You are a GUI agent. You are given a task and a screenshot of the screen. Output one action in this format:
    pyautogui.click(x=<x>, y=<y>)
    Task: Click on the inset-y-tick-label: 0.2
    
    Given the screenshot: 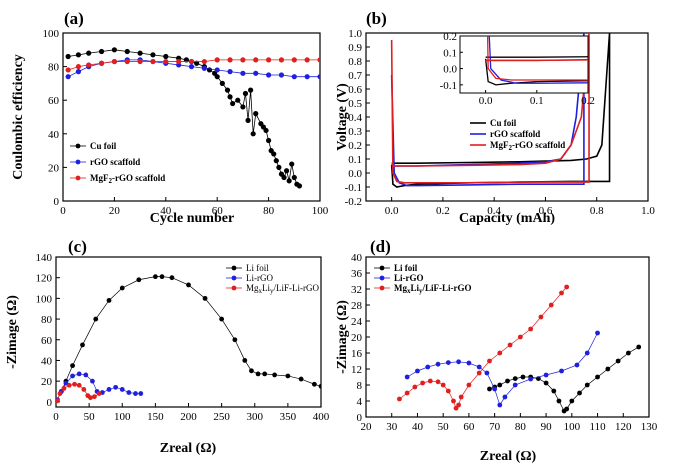 What is the action you would take?
    pyautogui.click(x=450, y=37)
    